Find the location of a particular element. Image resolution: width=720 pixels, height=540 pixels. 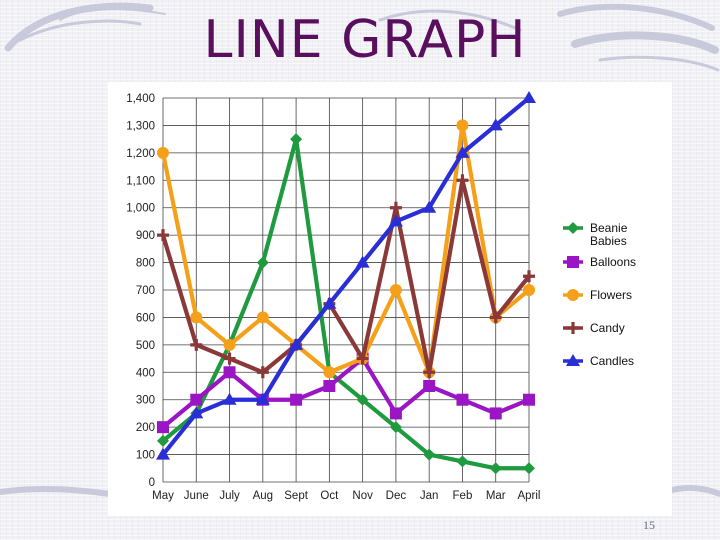

y-tick-label: 100 is located at coordinates (145, 456).